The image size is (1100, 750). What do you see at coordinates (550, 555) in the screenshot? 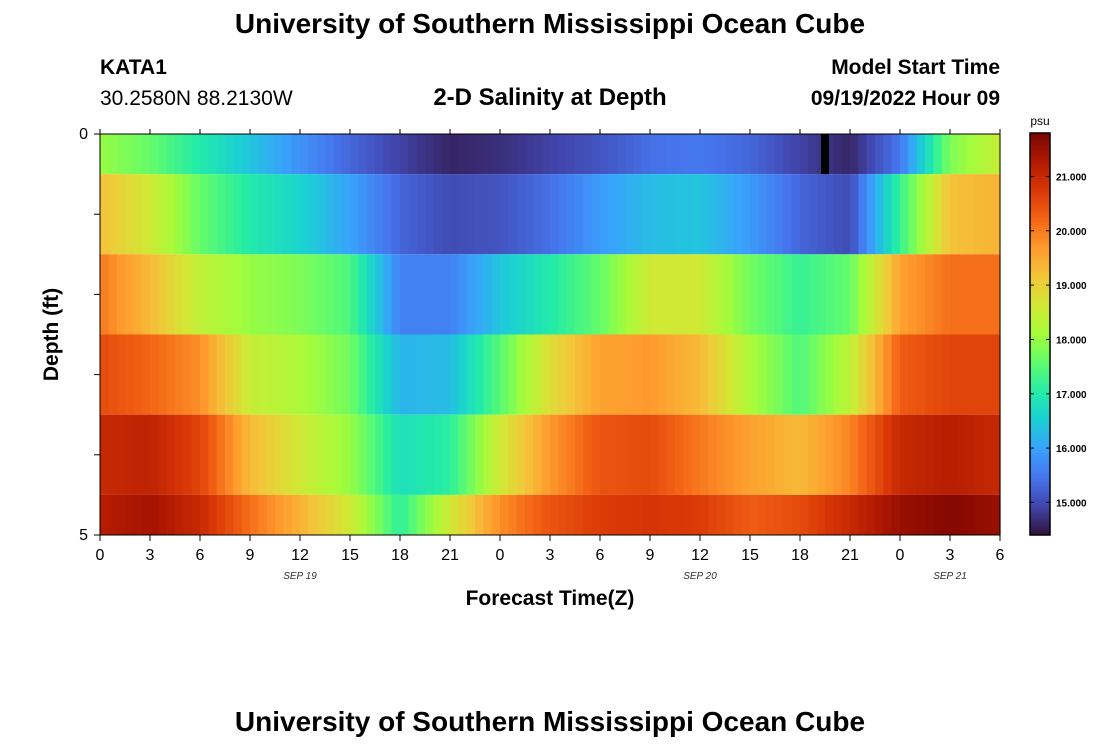
I see `x-tick-label: 3` at bounding box center [550, 555].